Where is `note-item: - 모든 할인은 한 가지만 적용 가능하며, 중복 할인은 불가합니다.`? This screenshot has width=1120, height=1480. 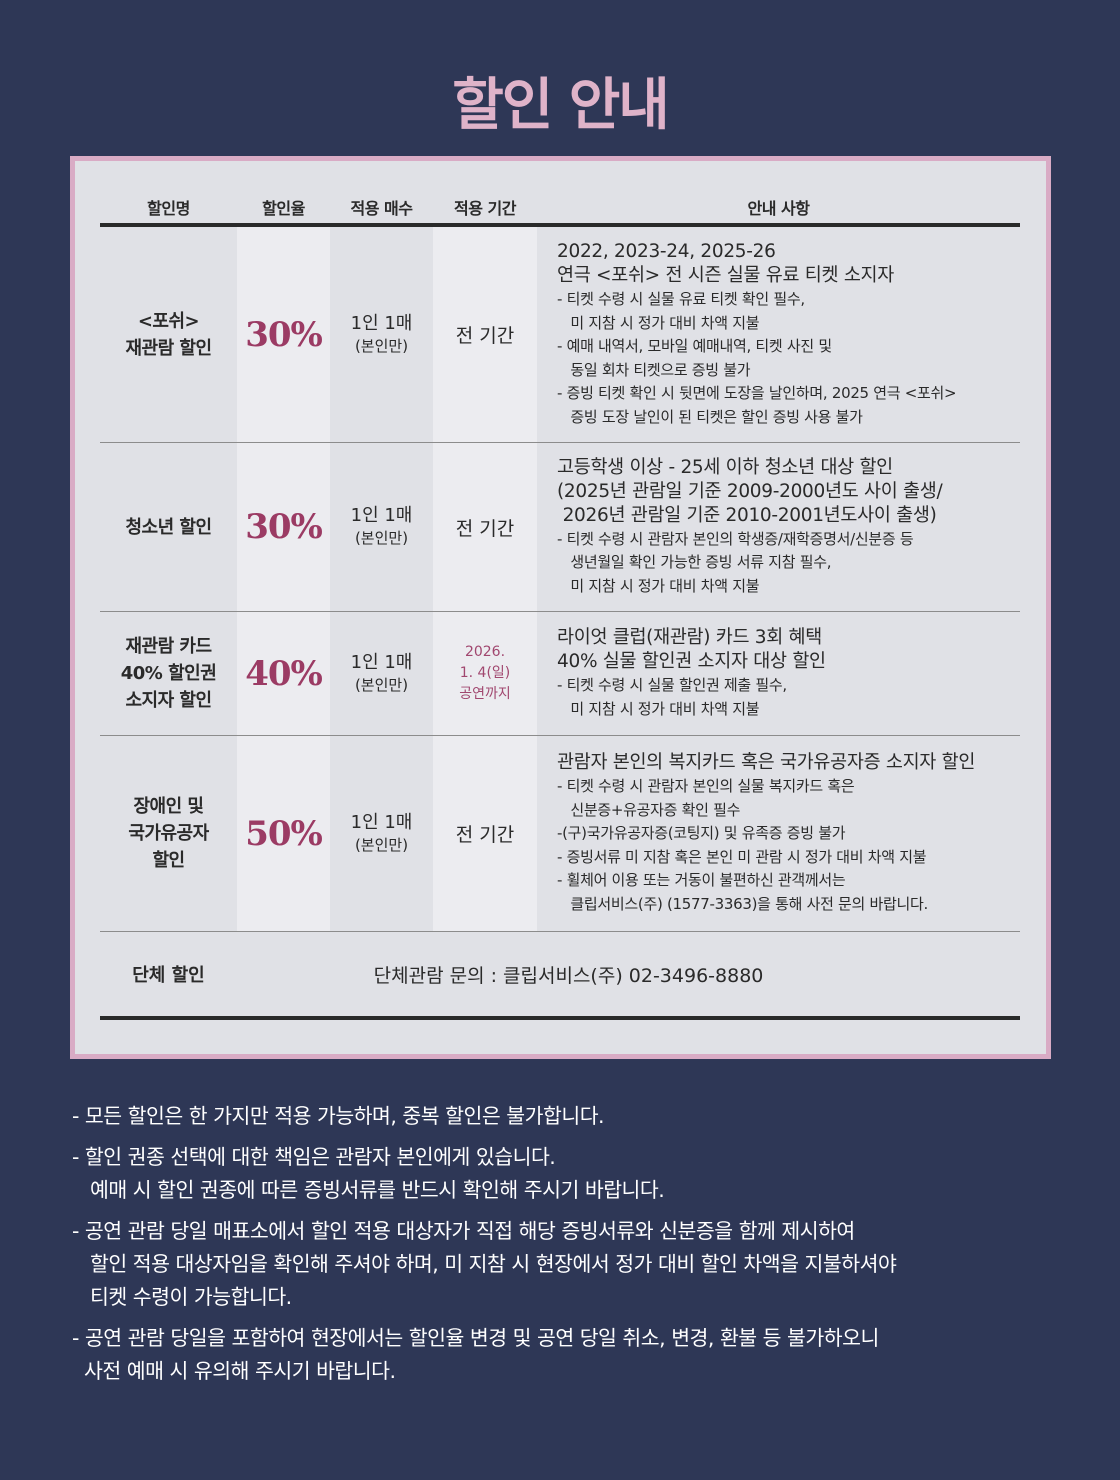 note-item: - 모든 할인은 한 가지만 적용 가능하며, 중복 할인은 불가합니다. is located at coordinates (338, 1116).